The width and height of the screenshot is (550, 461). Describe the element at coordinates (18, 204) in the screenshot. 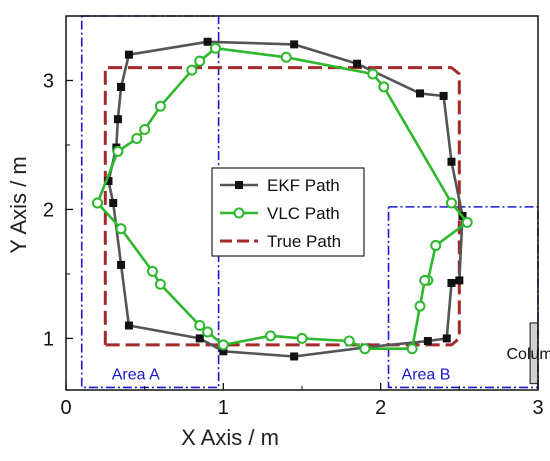

I see `y-axis-label: Y Axis / m` at that location.